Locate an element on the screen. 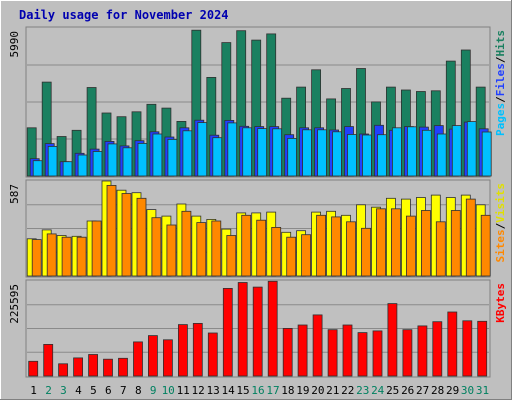 Image resolution: width=512 pixels, height=405 pixels. visits-legend-sites: Sites is located at coordinates (500, 245).